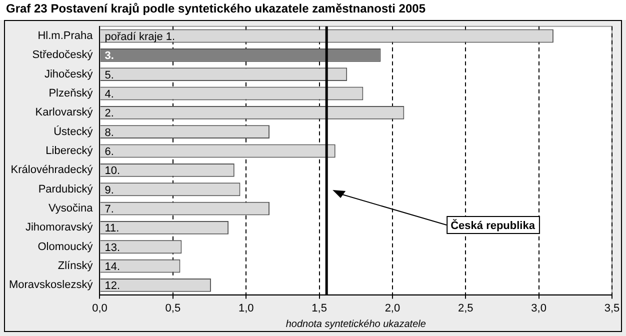  Describe the element at coordinates (173, 308) in the screenshot. I see `x-tick-label: 0,5` at that location.